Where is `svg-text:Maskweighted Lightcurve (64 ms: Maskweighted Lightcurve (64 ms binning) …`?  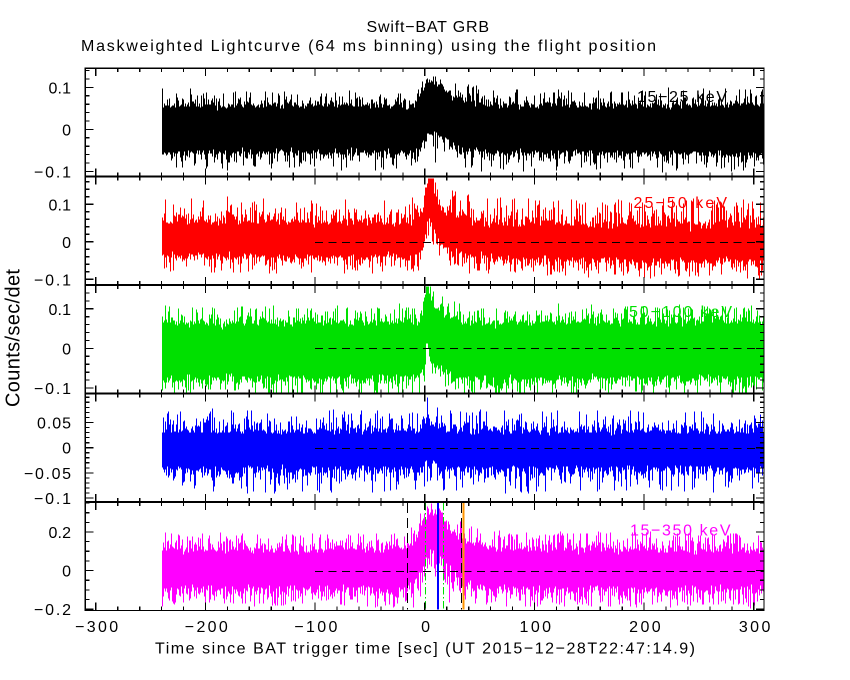 svg-text:Maskweighted Lightcurve (64 ms: Maskweighted Lightcurve (64 ms binning) … is located at coordinates (368, 46).